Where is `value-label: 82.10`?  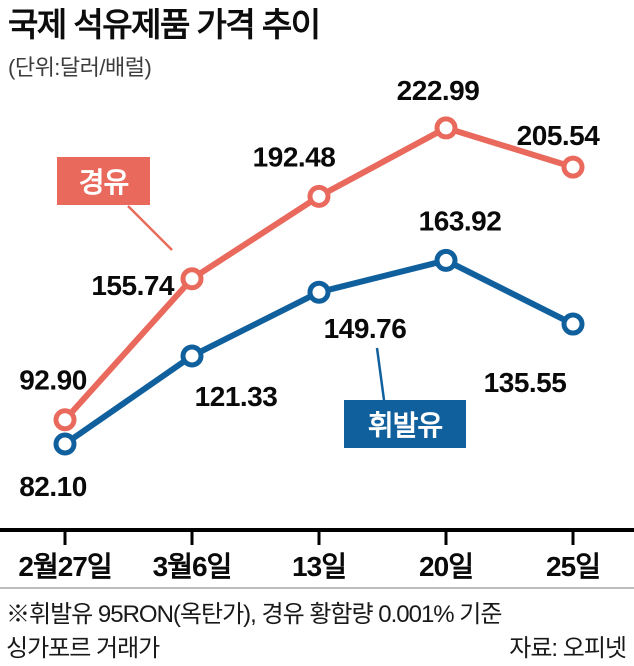 value-label: 82.10 is located at coordinates (53, 486).